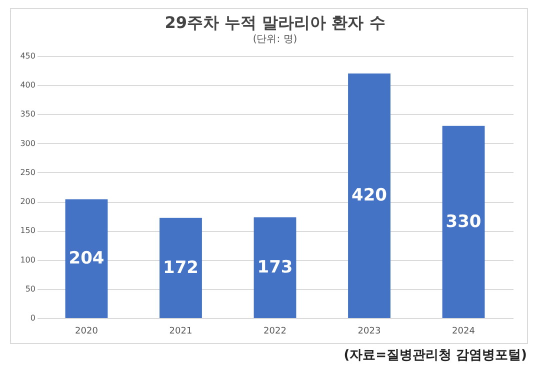  What do you see at coordinates (28, 259) in the screenshot?
I see `y-tick-label: 100` at bounding box center [28, 259].